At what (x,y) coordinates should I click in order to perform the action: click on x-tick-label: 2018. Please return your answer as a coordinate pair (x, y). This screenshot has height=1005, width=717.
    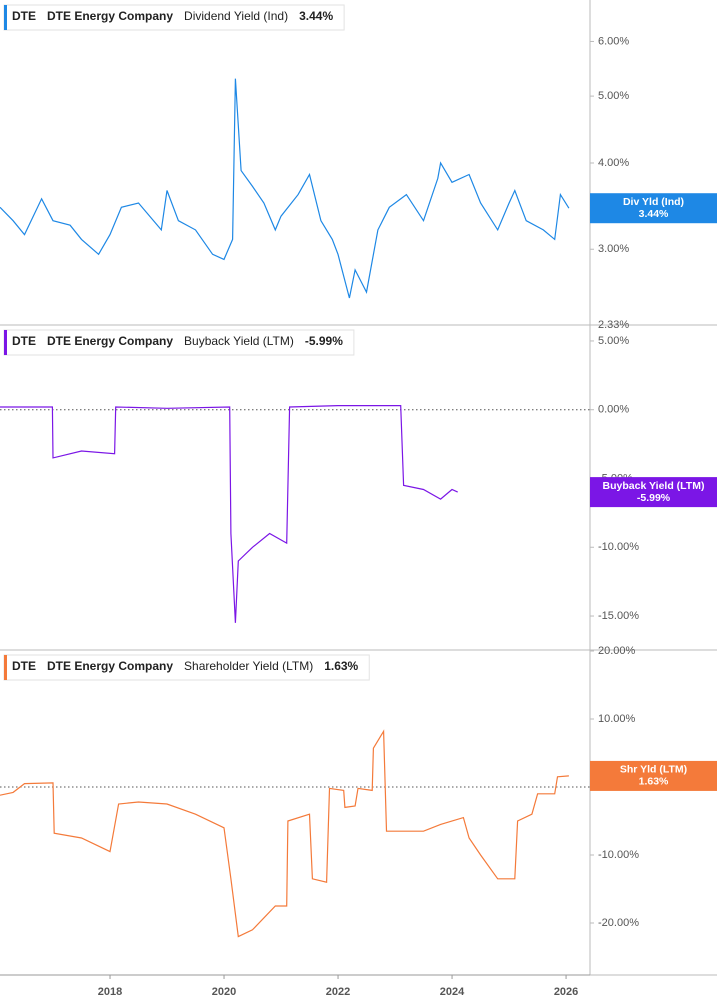
    Looking at the image, I should click on (110, 992).